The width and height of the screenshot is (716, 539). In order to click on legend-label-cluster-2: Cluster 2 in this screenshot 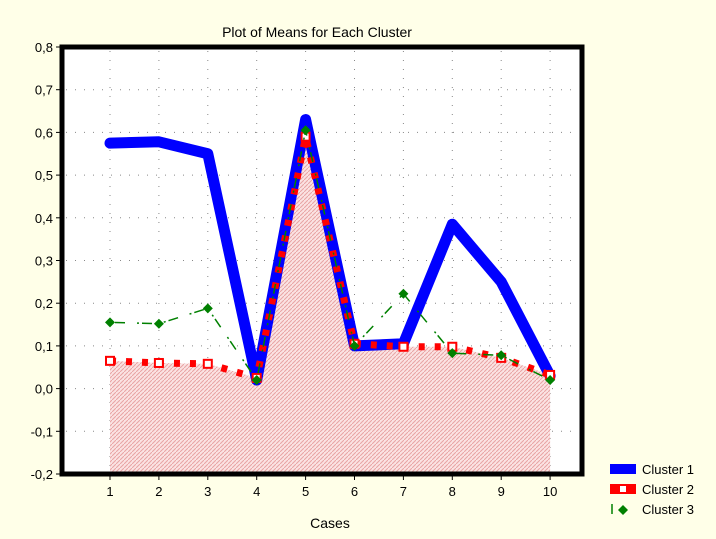, I will do `click(668, 489)`.